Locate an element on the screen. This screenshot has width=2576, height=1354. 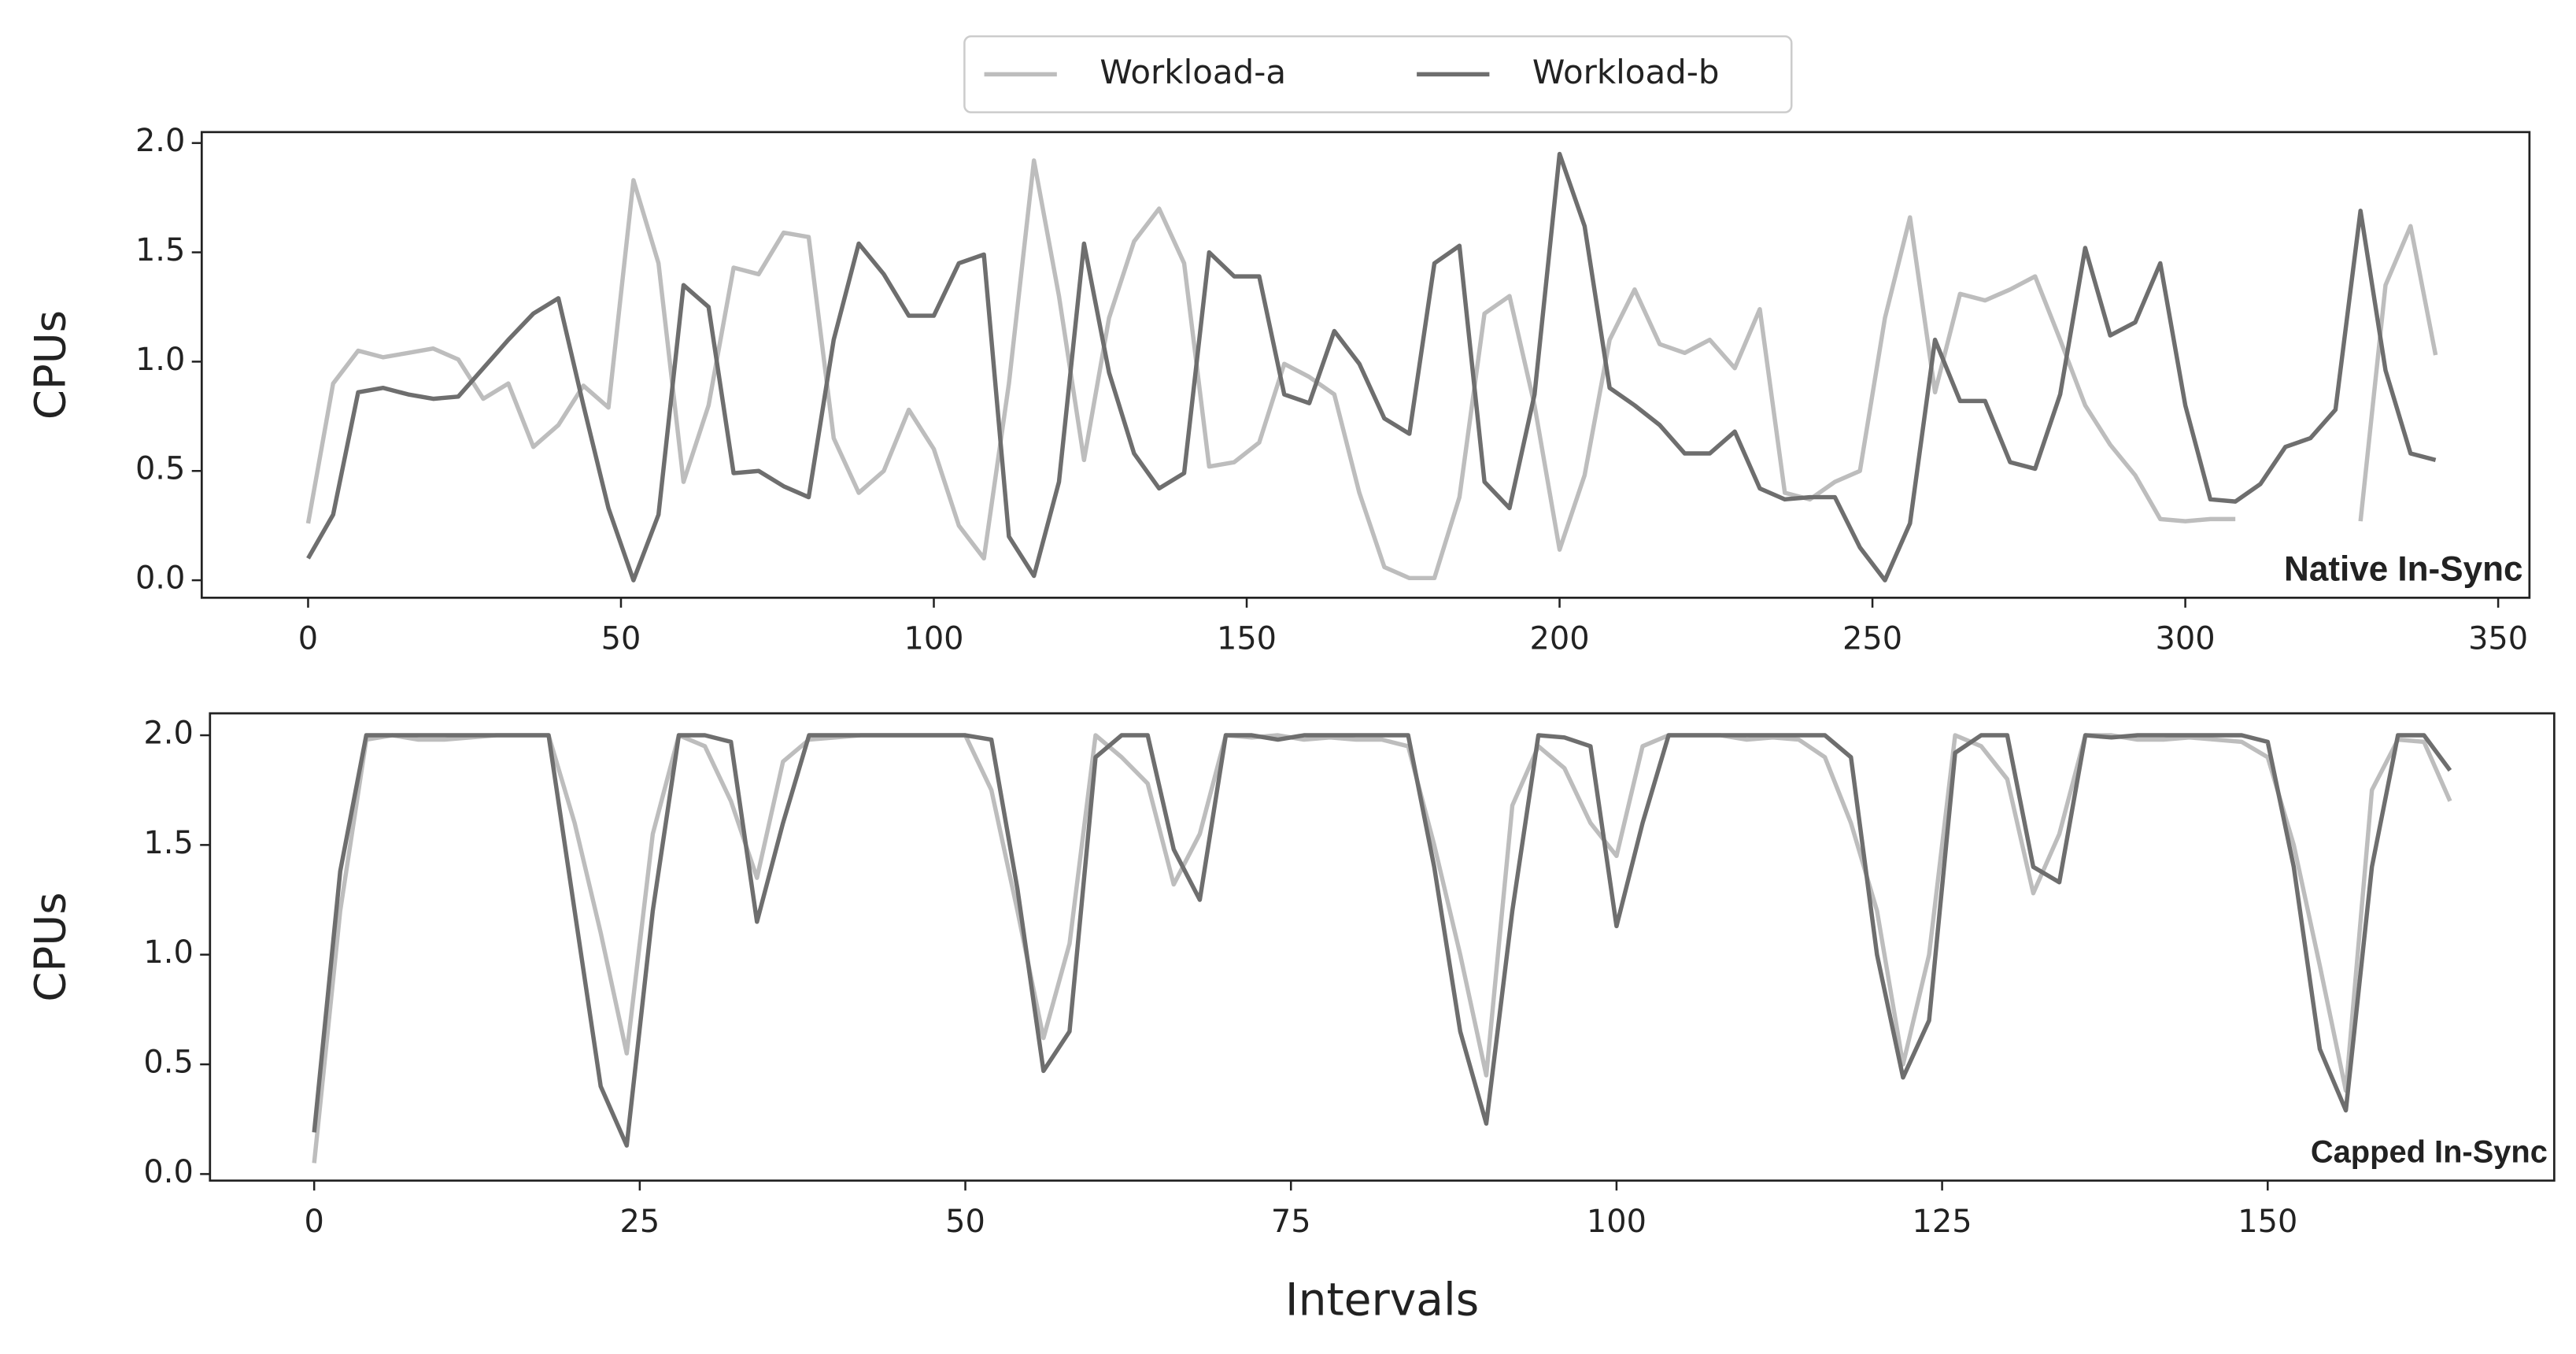
x-axis-label: Intervals is located at coordinates (1382, 1300).